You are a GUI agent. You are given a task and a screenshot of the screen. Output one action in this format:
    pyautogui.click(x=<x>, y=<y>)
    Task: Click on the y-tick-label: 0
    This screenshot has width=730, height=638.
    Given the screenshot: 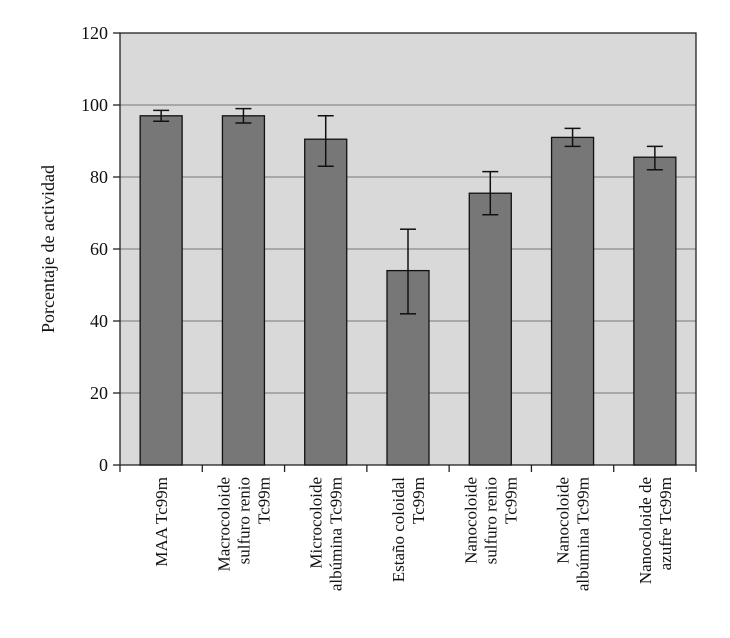 What is the action you would take?
    pyautogui.click(x=103, y=465)
    